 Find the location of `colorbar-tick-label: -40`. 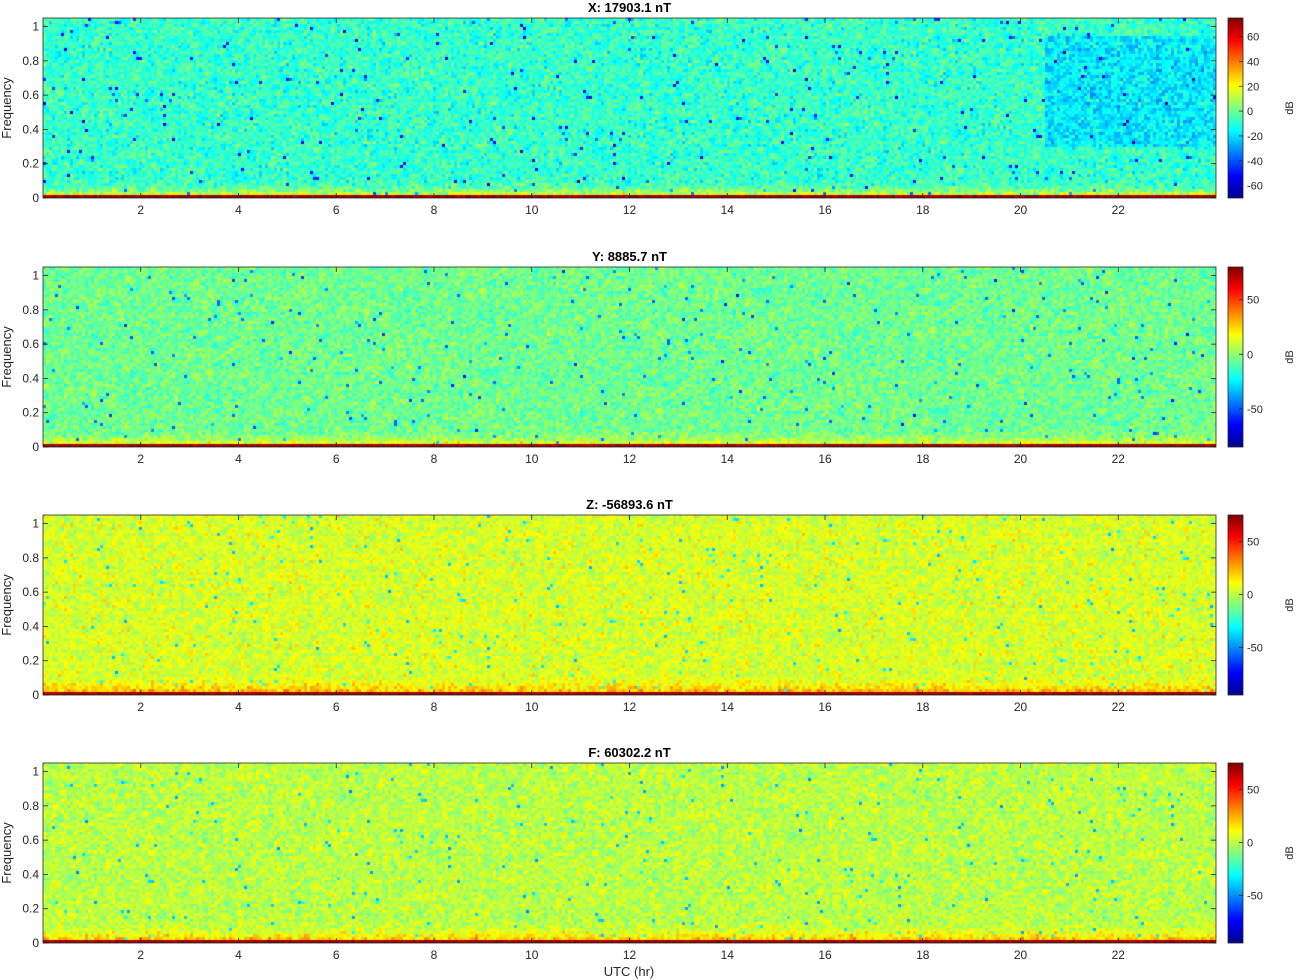

colorbar-tick-label: -40 is located at coordinates (1255, 162).